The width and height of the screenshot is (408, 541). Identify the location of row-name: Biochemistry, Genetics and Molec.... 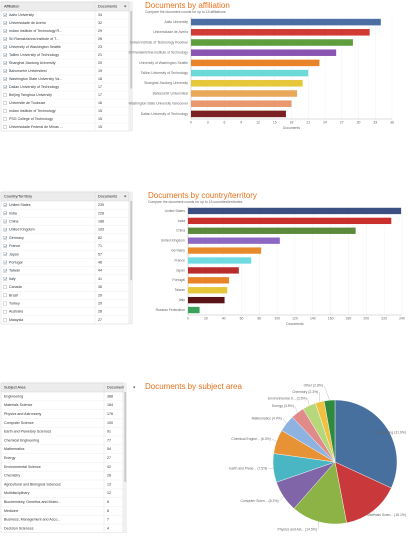
(32, 502).